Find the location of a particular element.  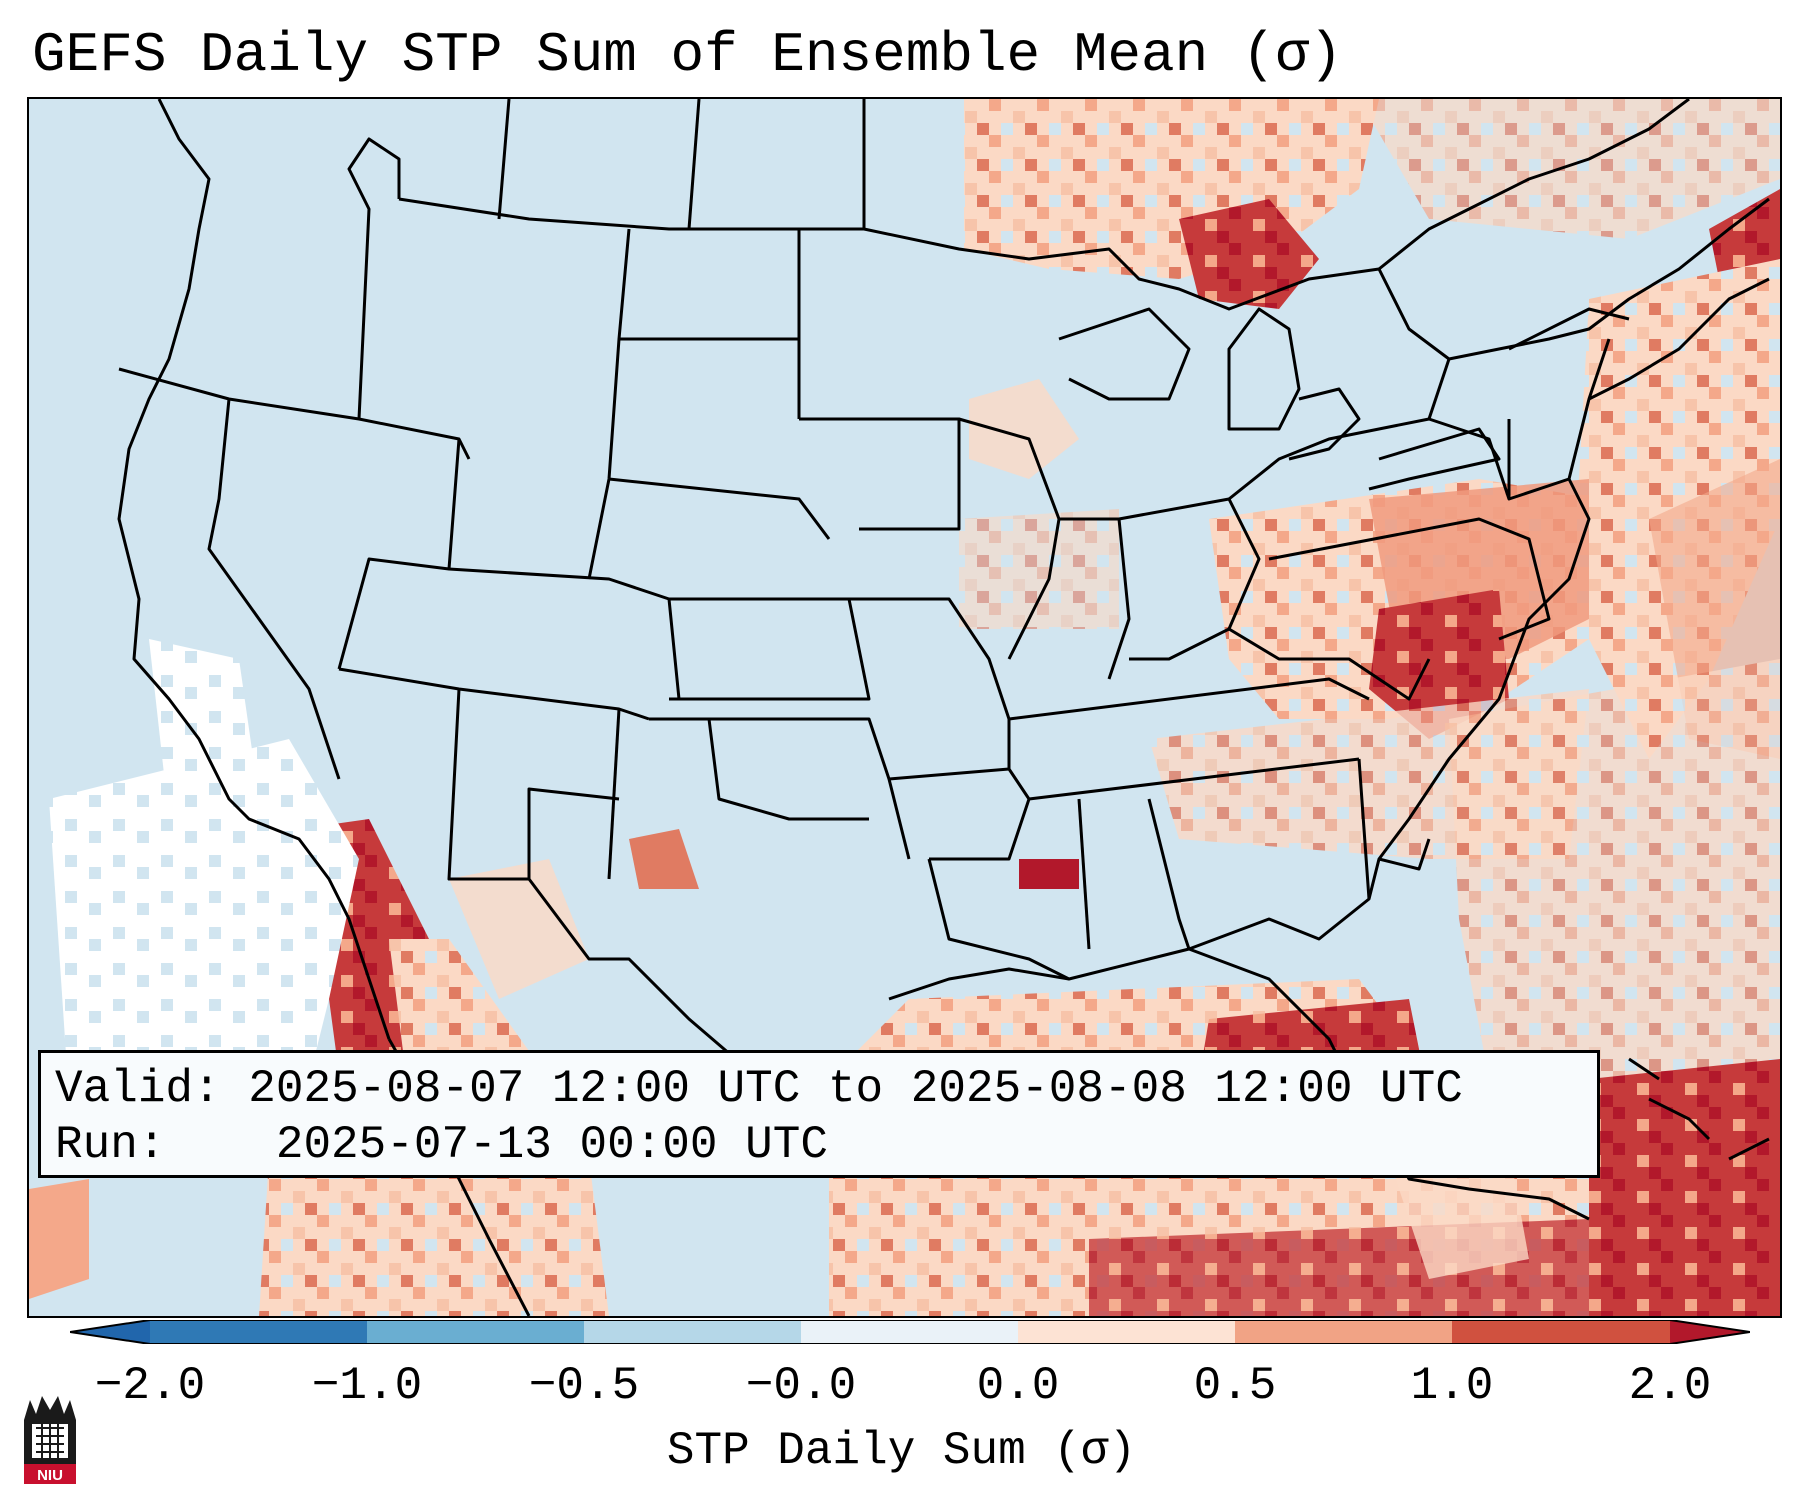

niu-logo: NIU is located at coordinates (50, 1440).